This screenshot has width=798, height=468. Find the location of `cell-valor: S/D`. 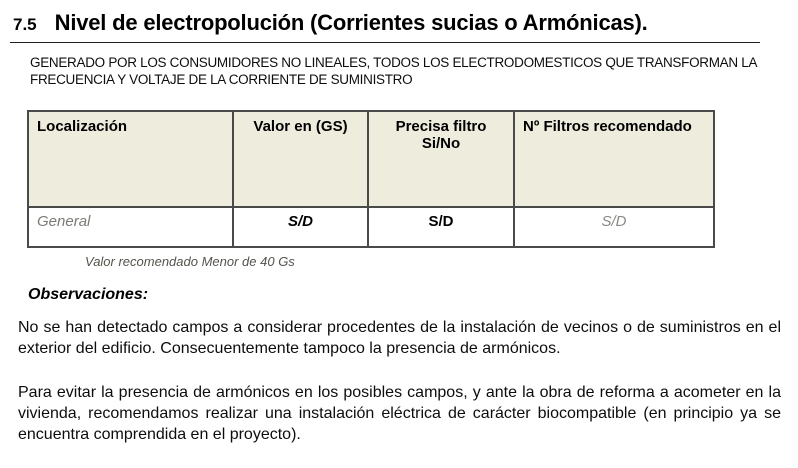

cell-valor: S/D is located at coordinates (300, 226).